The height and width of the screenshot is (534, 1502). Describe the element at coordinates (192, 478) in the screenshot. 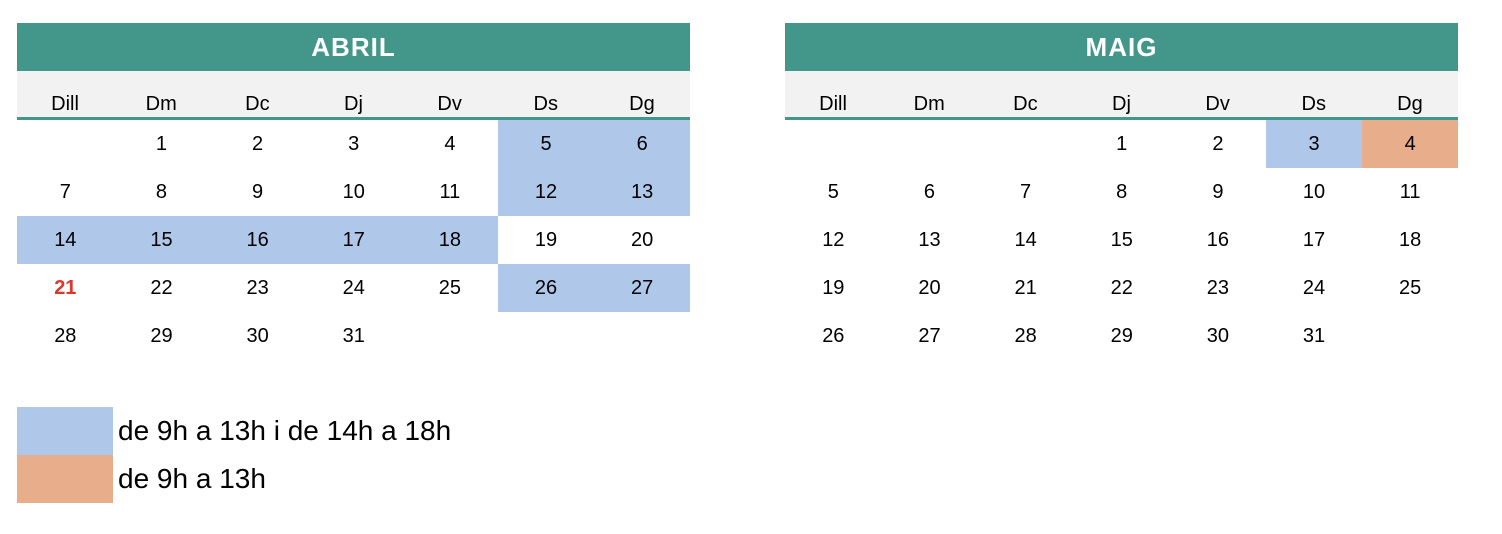

I see `legend-label: de 9h a 13h` at that location.